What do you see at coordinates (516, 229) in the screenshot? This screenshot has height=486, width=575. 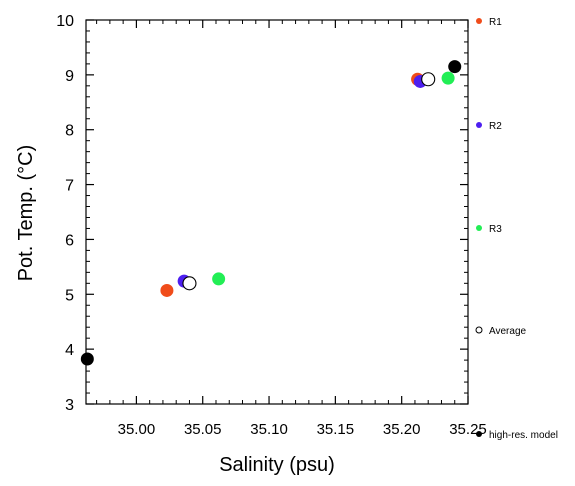 I see `legend: R1 R2 R3 Average high-res. model` at bounding box center [516, 229].